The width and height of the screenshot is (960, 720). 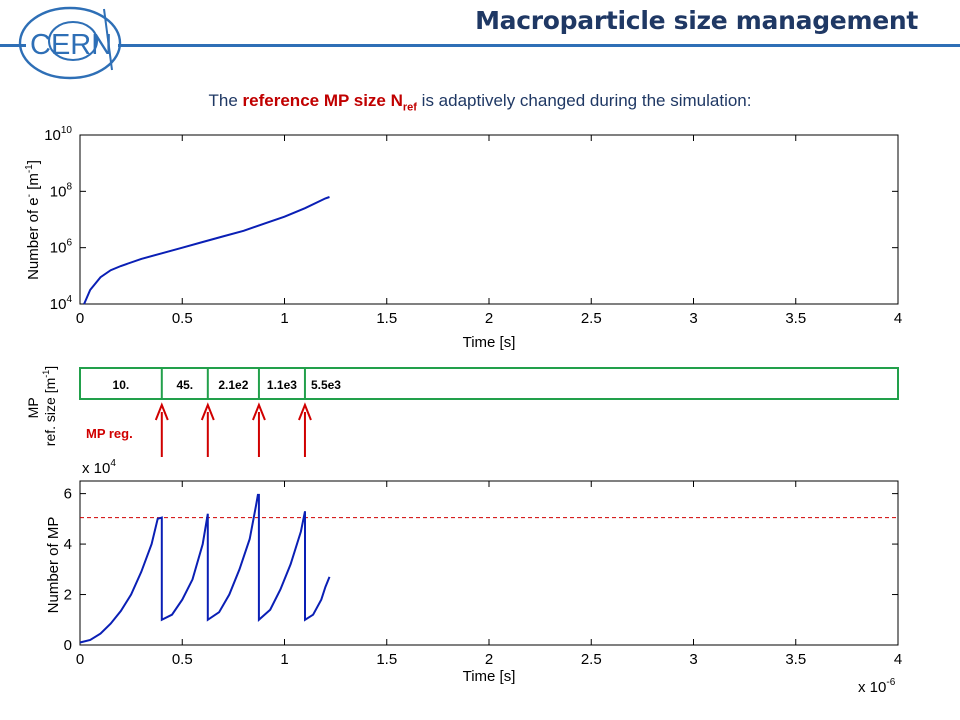 What do you see at coordinates (898, 318) in the screenshot?
I see `chart1-xtick-label: 4` at bounding box center [898, 318].